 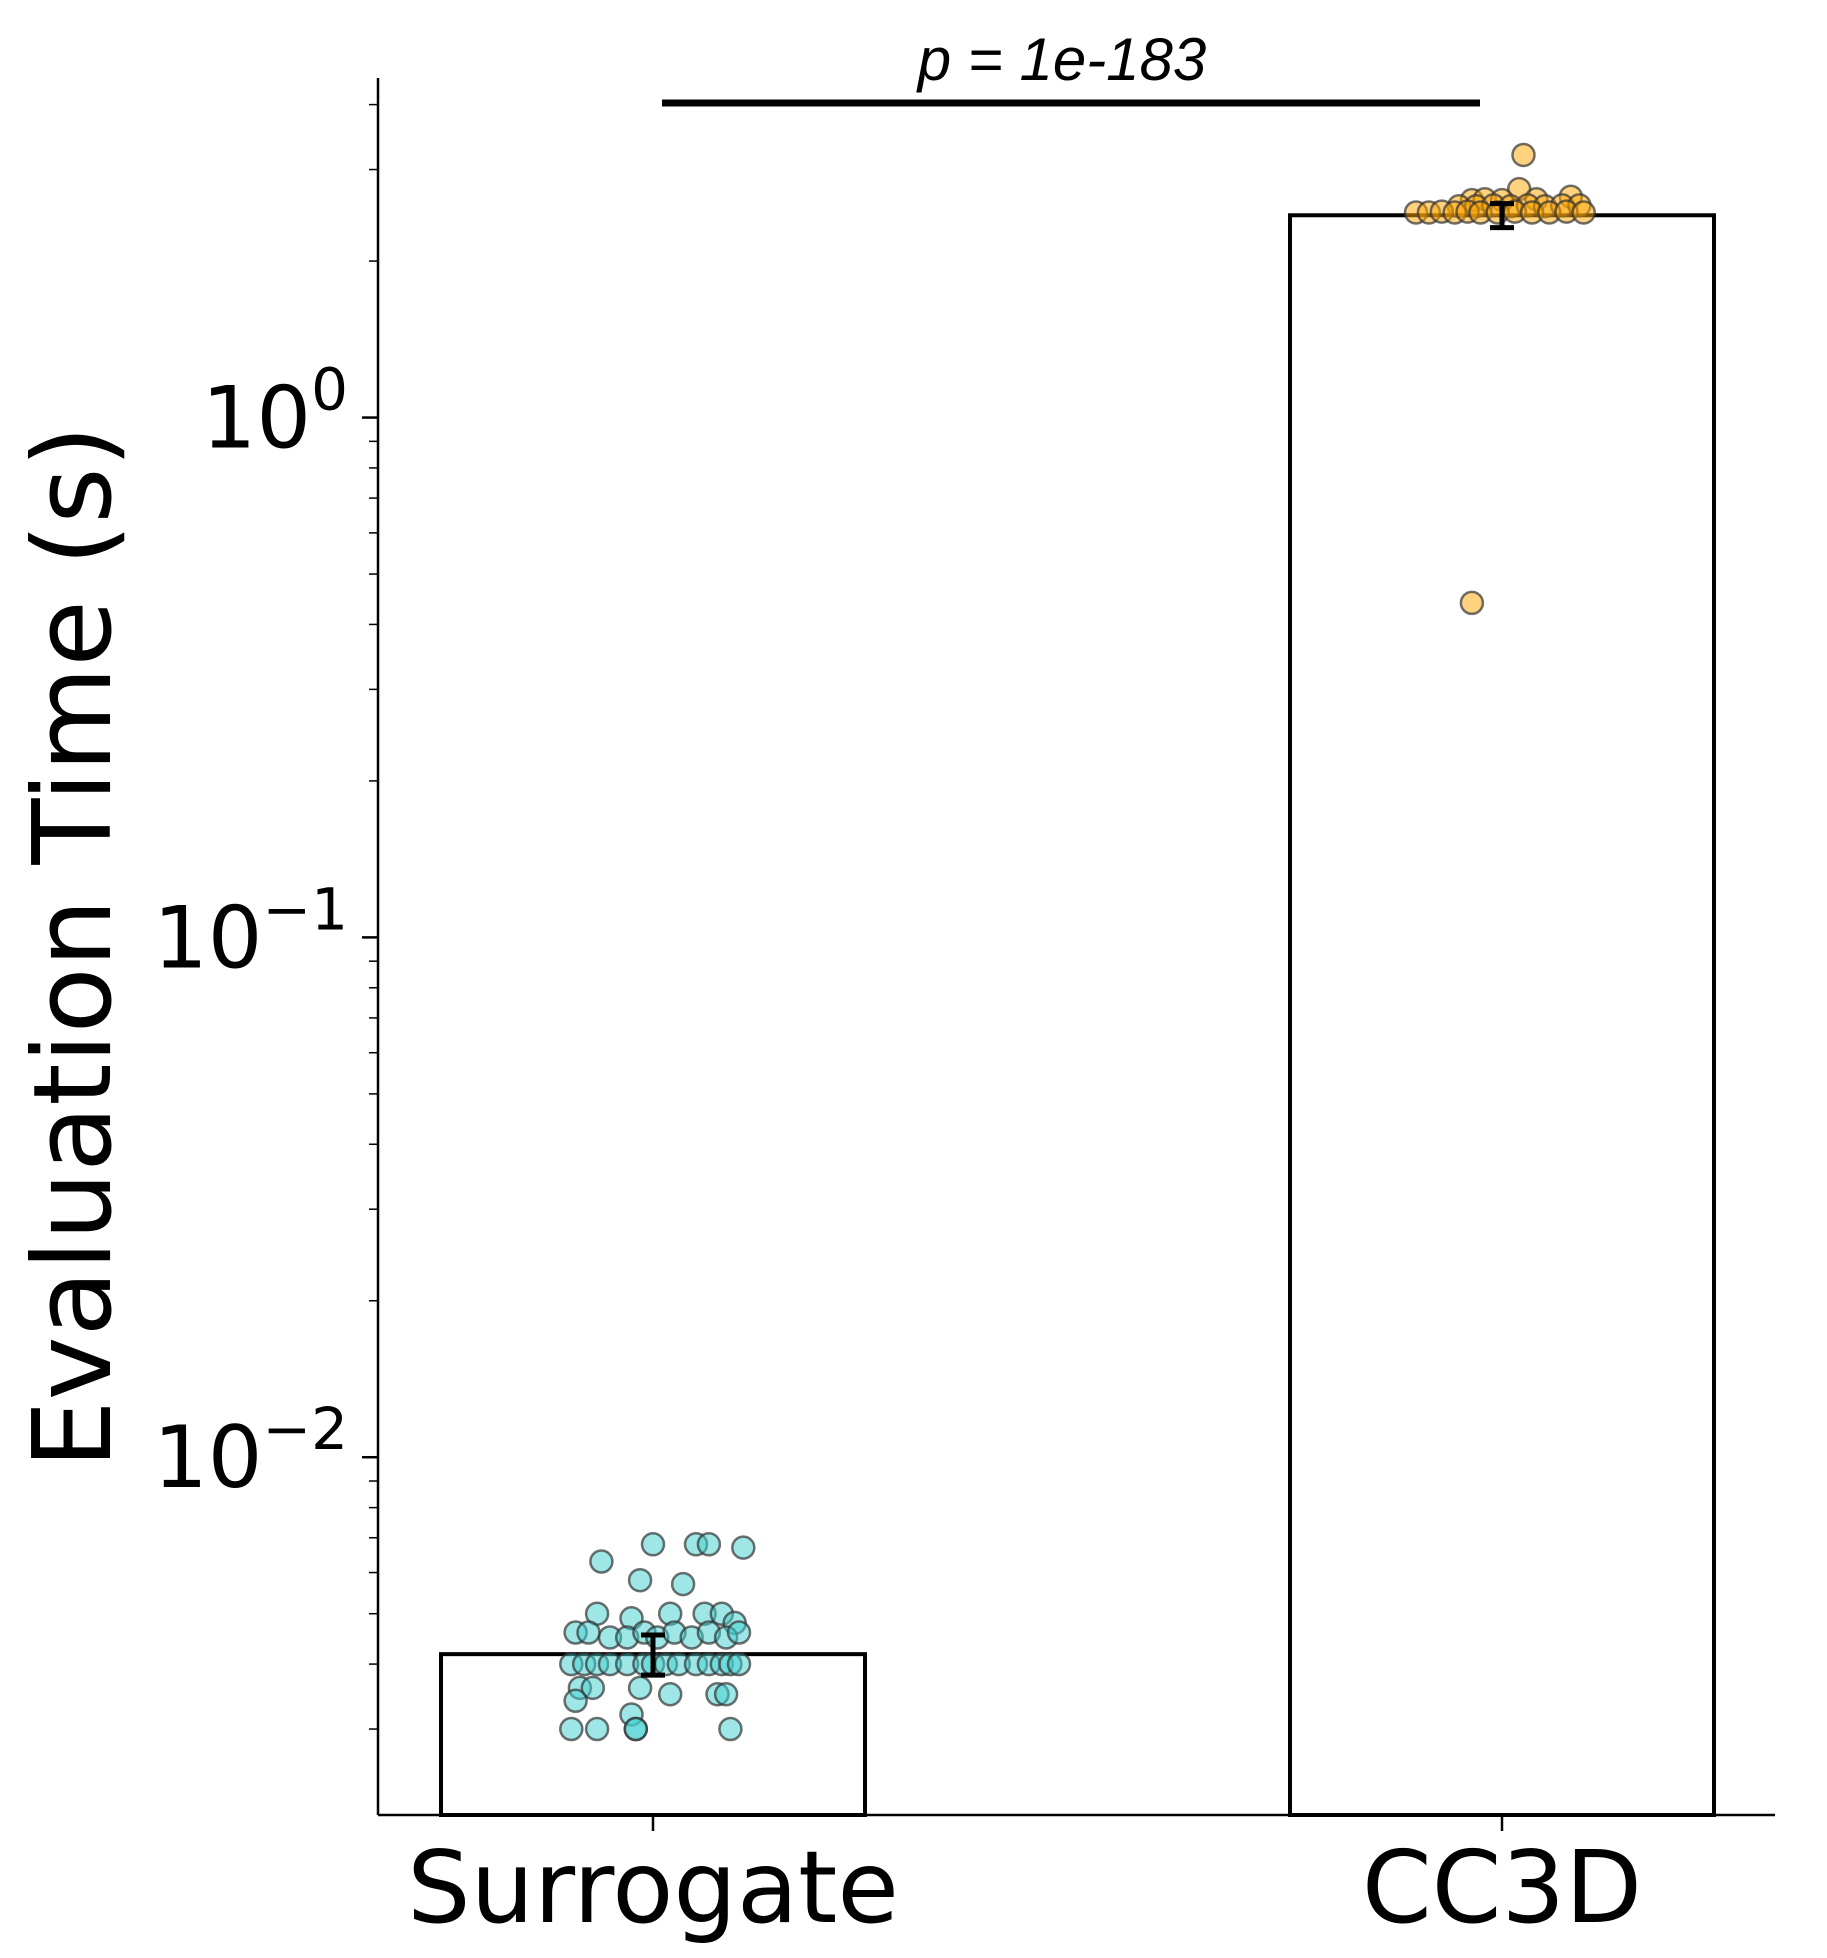 What do you see at coordinates (1061, 59) in the screenshot?
I see `significance-label: p = 1e-183` at bounding box center [1061, 59].